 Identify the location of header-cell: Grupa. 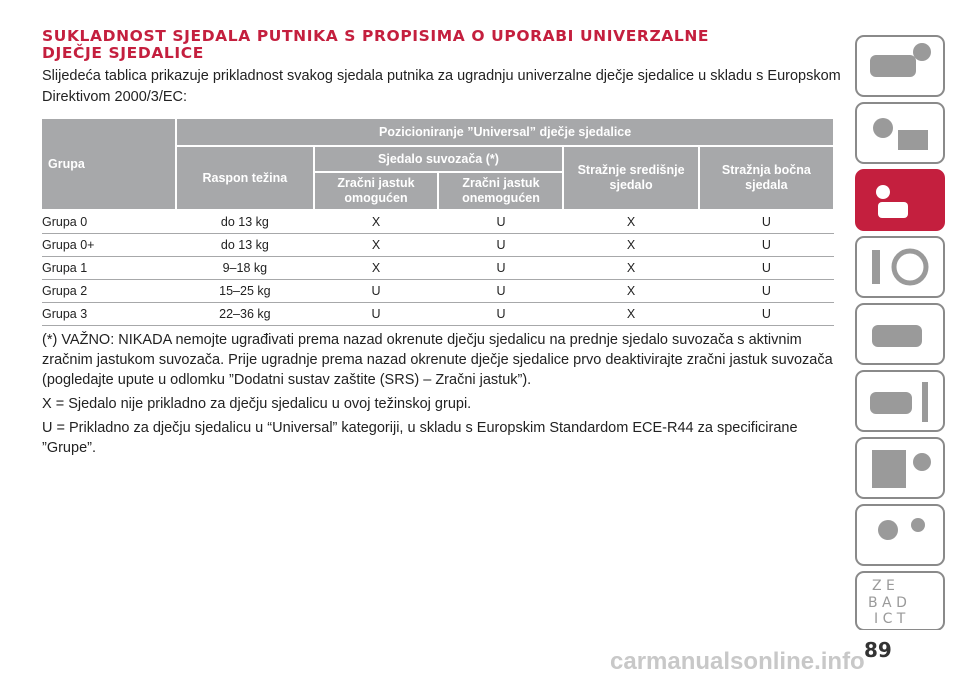
(110, 164).